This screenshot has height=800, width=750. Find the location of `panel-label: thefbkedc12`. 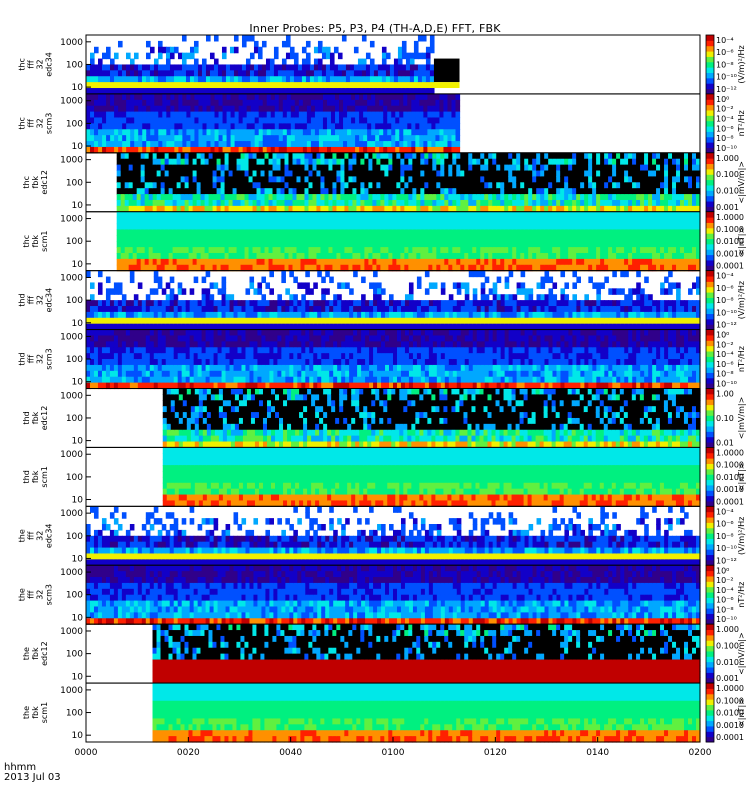

panel-label: thefbkedc12 is located at coordinates (35, 653).